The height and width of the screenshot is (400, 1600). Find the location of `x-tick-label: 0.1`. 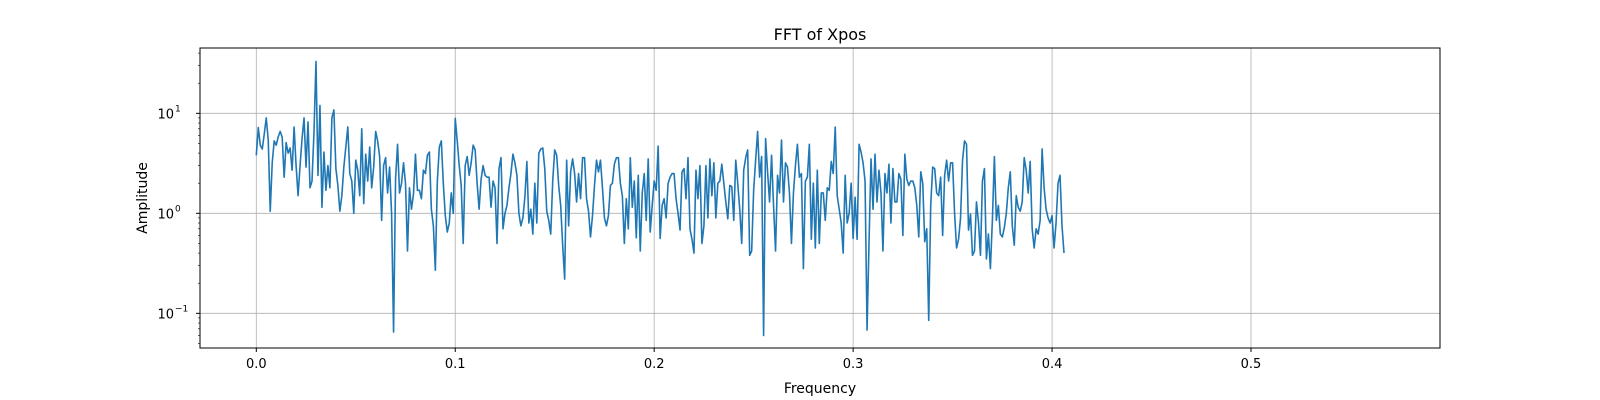

x-tick-label: 0.1 is located at coordinates (455, 364).